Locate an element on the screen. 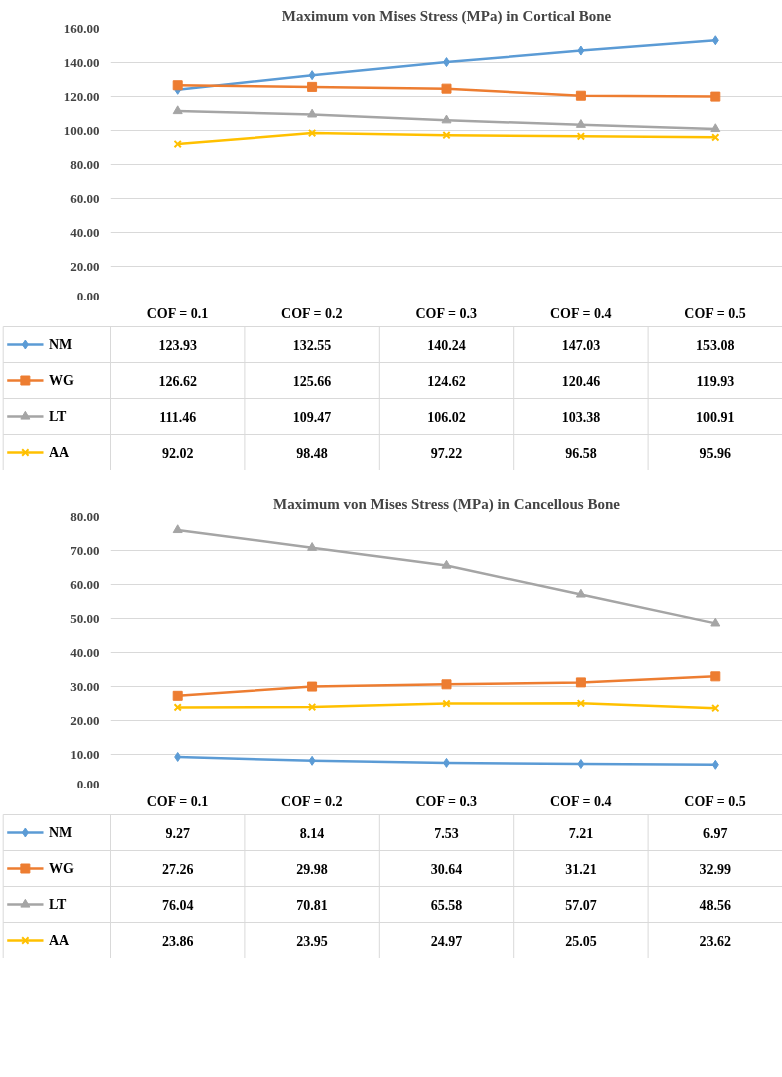 The height and width of the screenshot is (1077, 782). data-label: 29.98 is located at coordinates (312, 869).